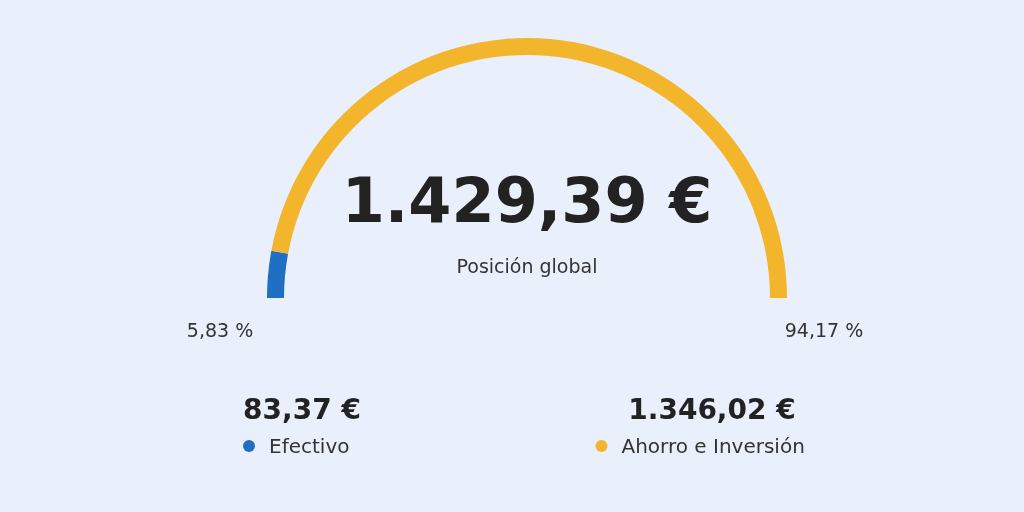 Image resolution: width=1024 pixels, height=512 pixels. I want to click on text: 5,83 %, so click(220, 330).